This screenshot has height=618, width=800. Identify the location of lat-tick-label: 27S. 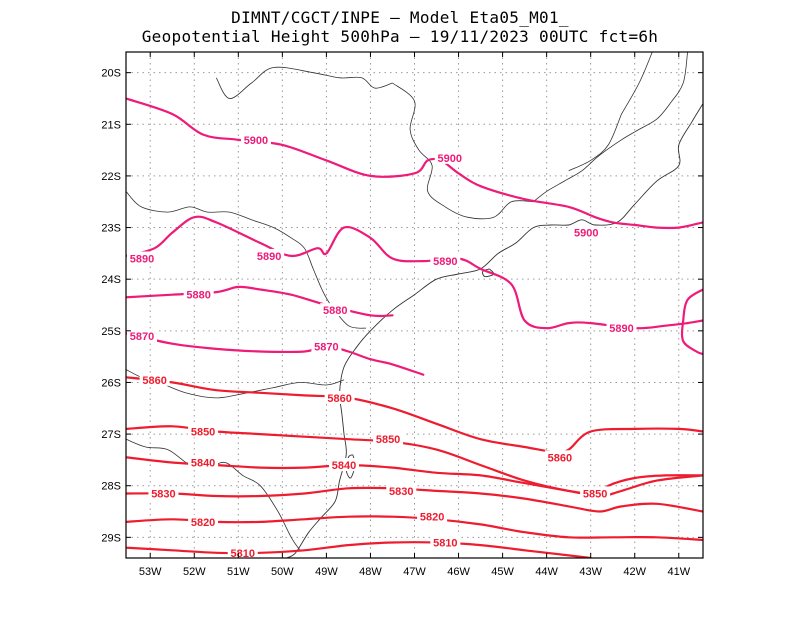
(111, 435).